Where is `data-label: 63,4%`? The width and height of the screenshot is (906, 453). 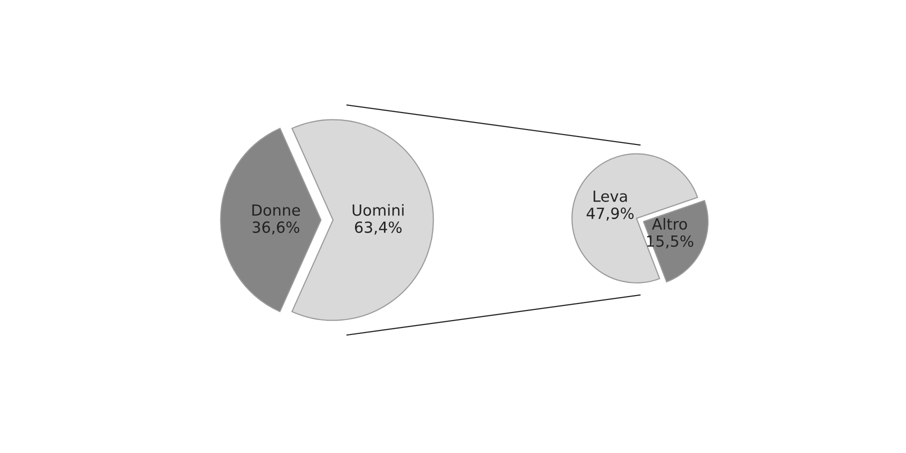
data-label: 63,4% is located at coordinates (378, 228).